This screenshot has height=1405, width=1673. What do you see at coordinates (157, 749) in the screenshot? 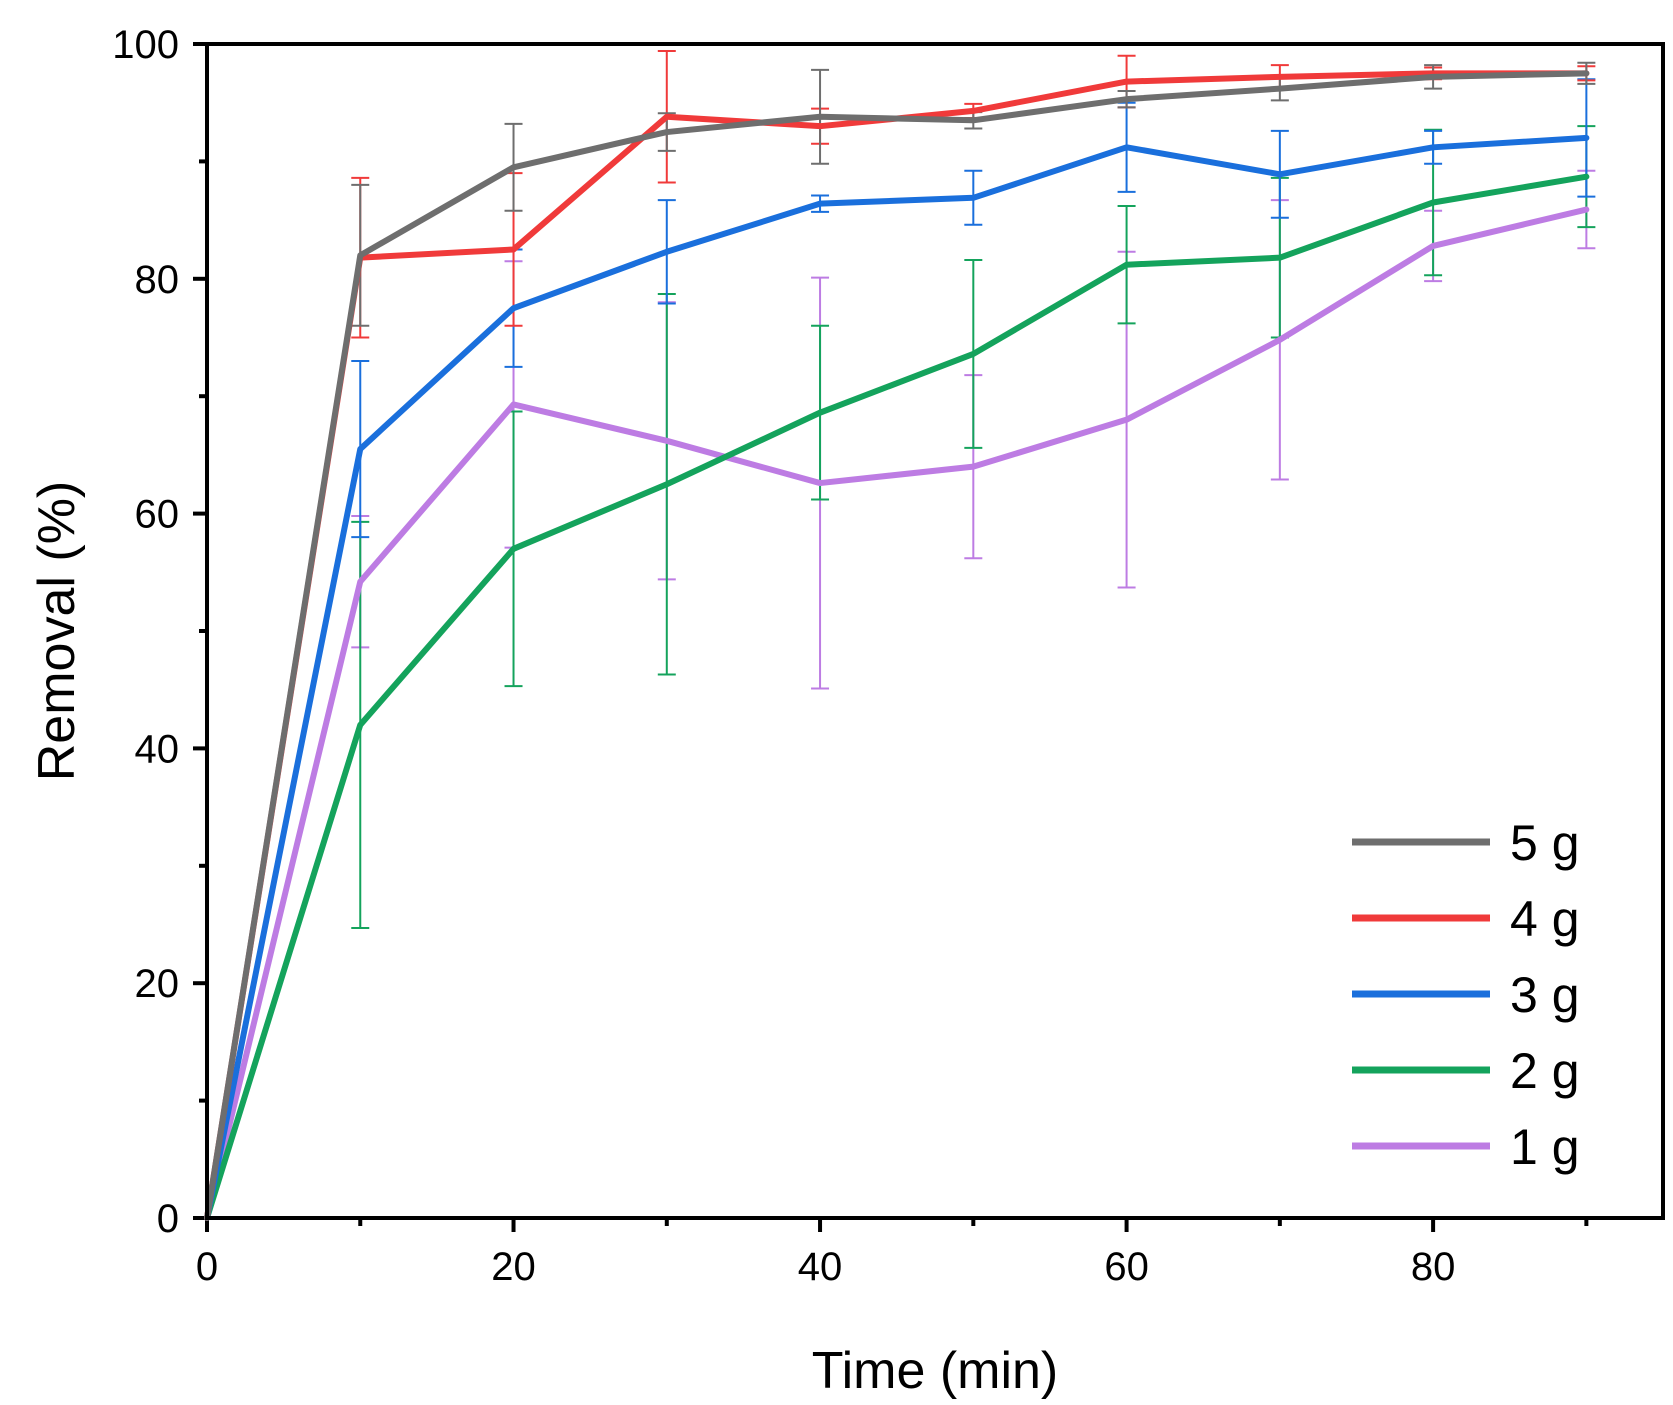
I see `y-tick-label: 40` at bounding box center [157, 749].